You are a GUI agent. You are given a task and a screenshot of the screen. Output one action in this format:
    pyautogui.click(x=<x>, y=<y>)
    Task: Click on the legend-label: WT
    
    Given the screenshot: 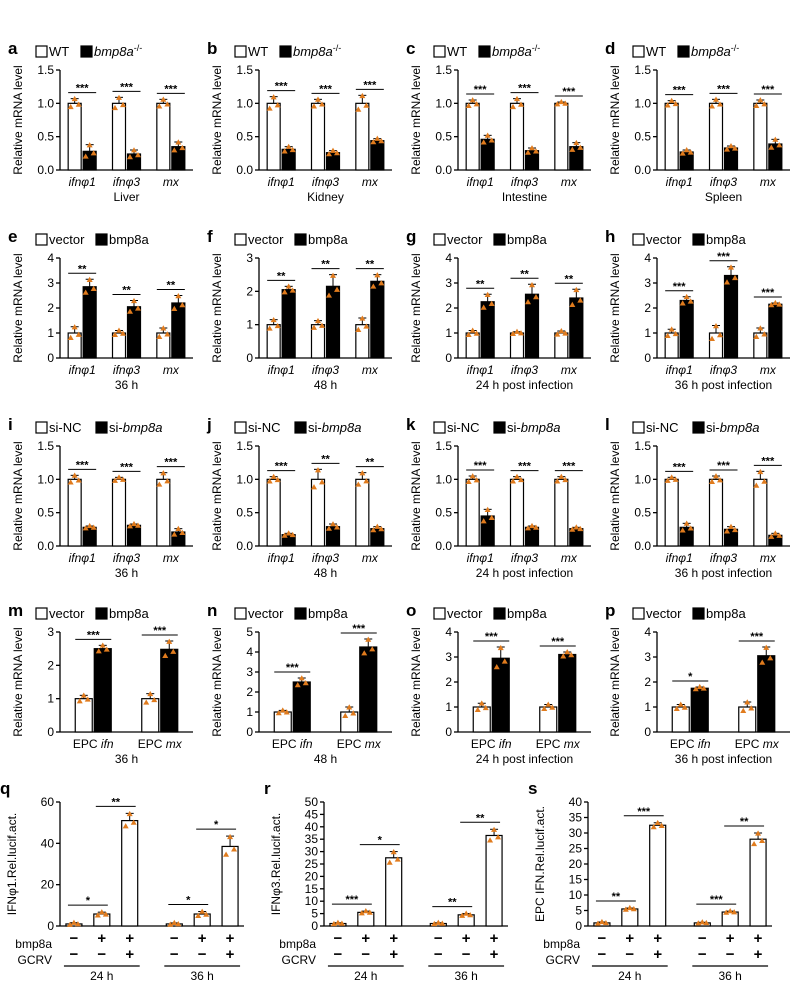 What is the action you would take?
    pyautogui.click(x=258, y=51)
    